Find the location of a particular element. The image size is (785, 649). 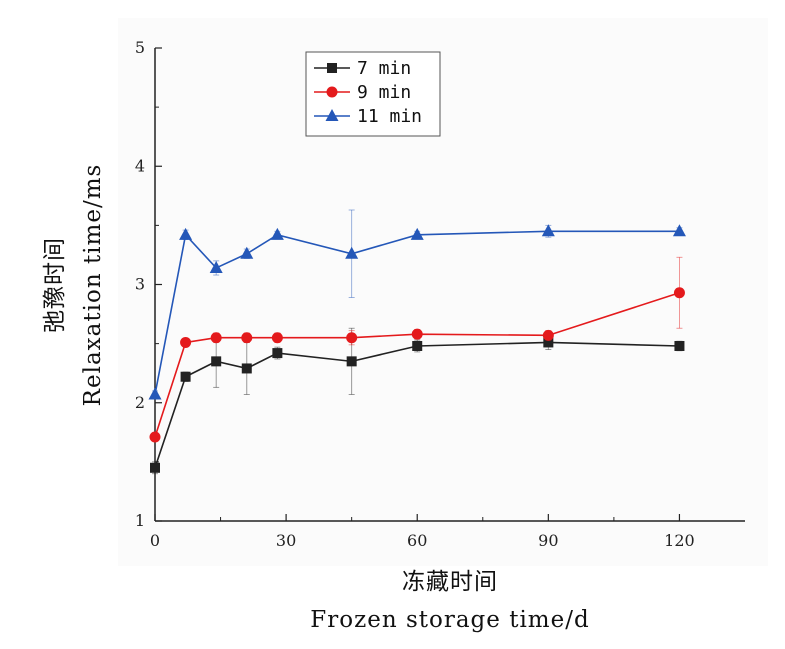

y-tick-label: 4 is located at coordinates (140, 165).